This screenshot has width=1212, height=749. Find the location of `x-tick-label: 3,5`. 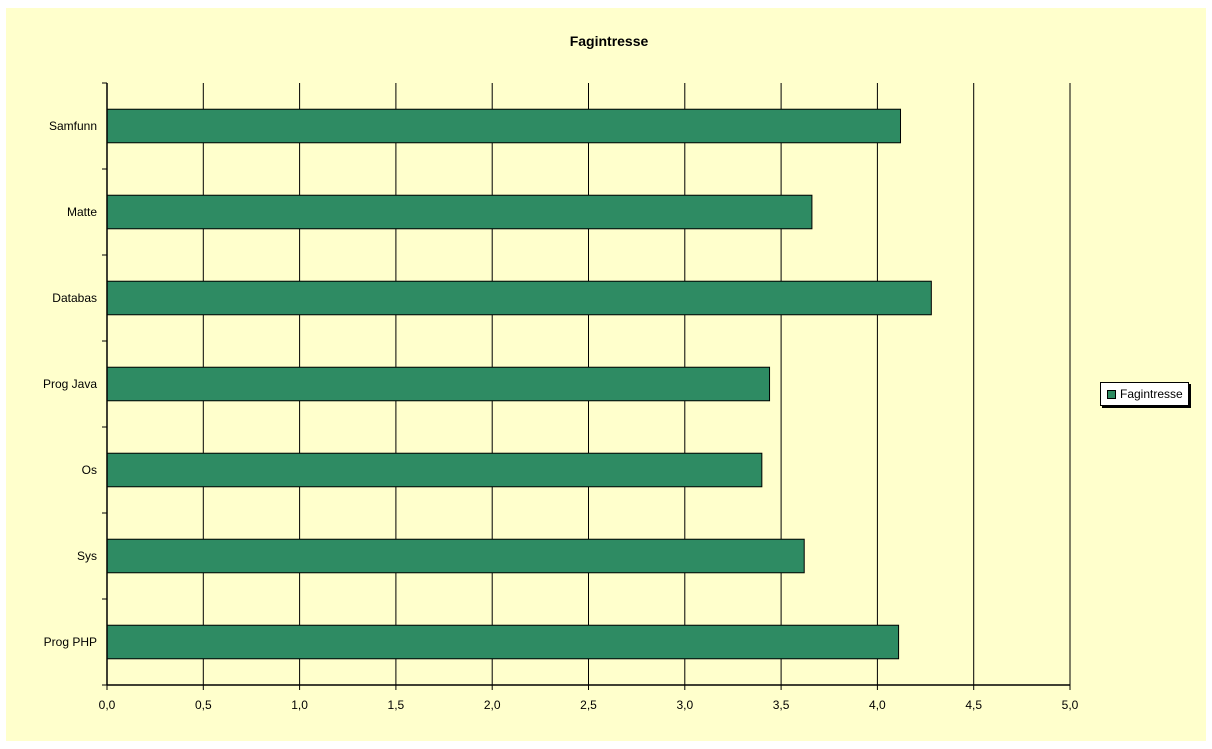

x-tick-label: 3,5 is located at coordinates (781, 705).